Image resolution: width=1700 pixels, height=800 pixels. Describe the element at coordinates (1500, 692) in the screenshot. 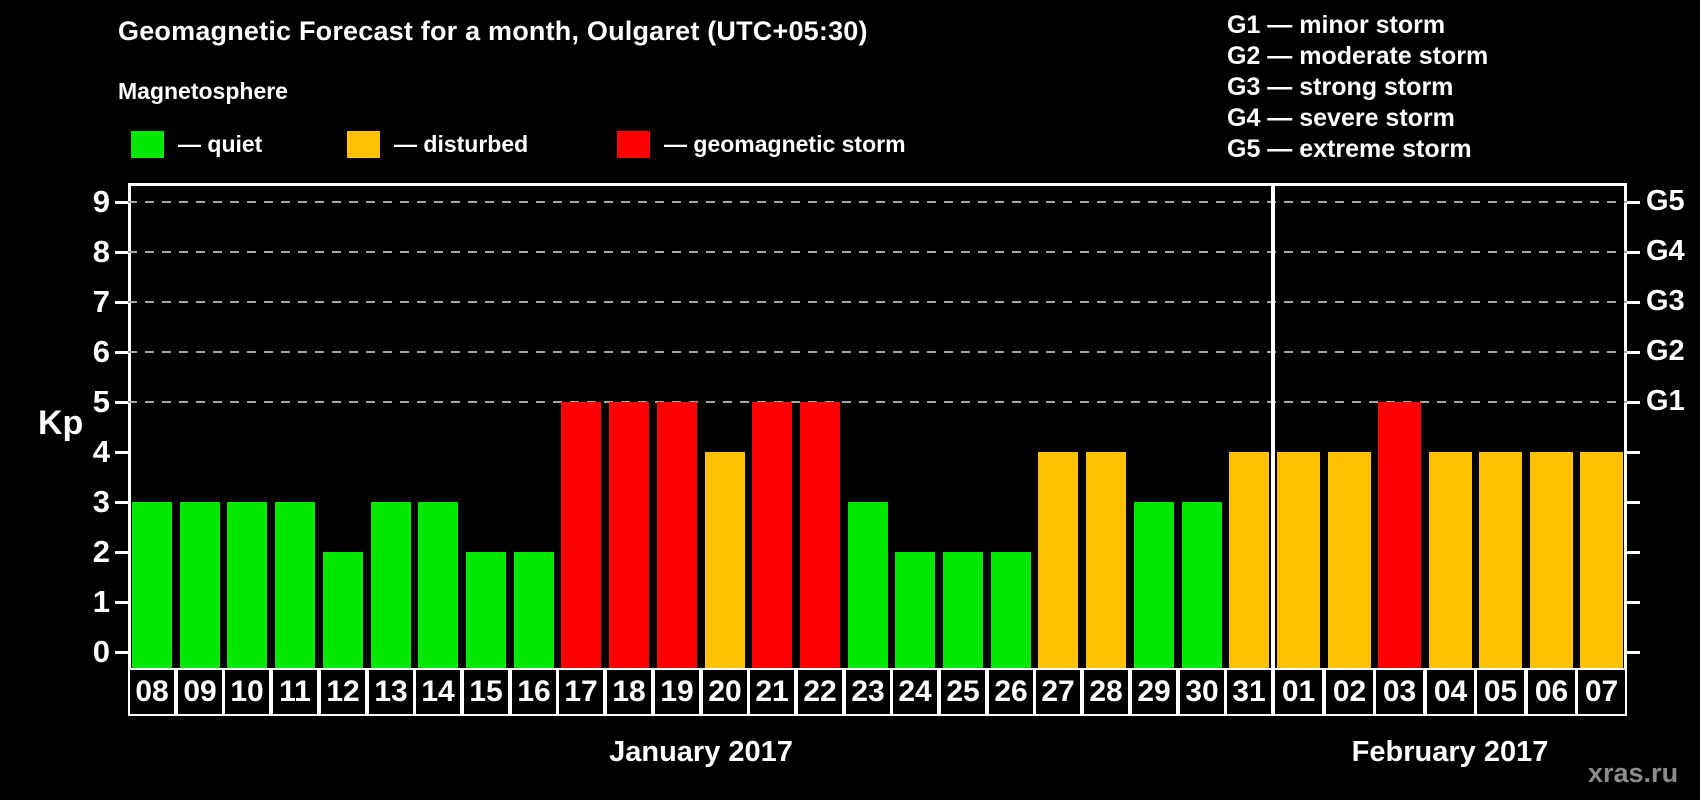

I see `day-label-05: 05` at that location.